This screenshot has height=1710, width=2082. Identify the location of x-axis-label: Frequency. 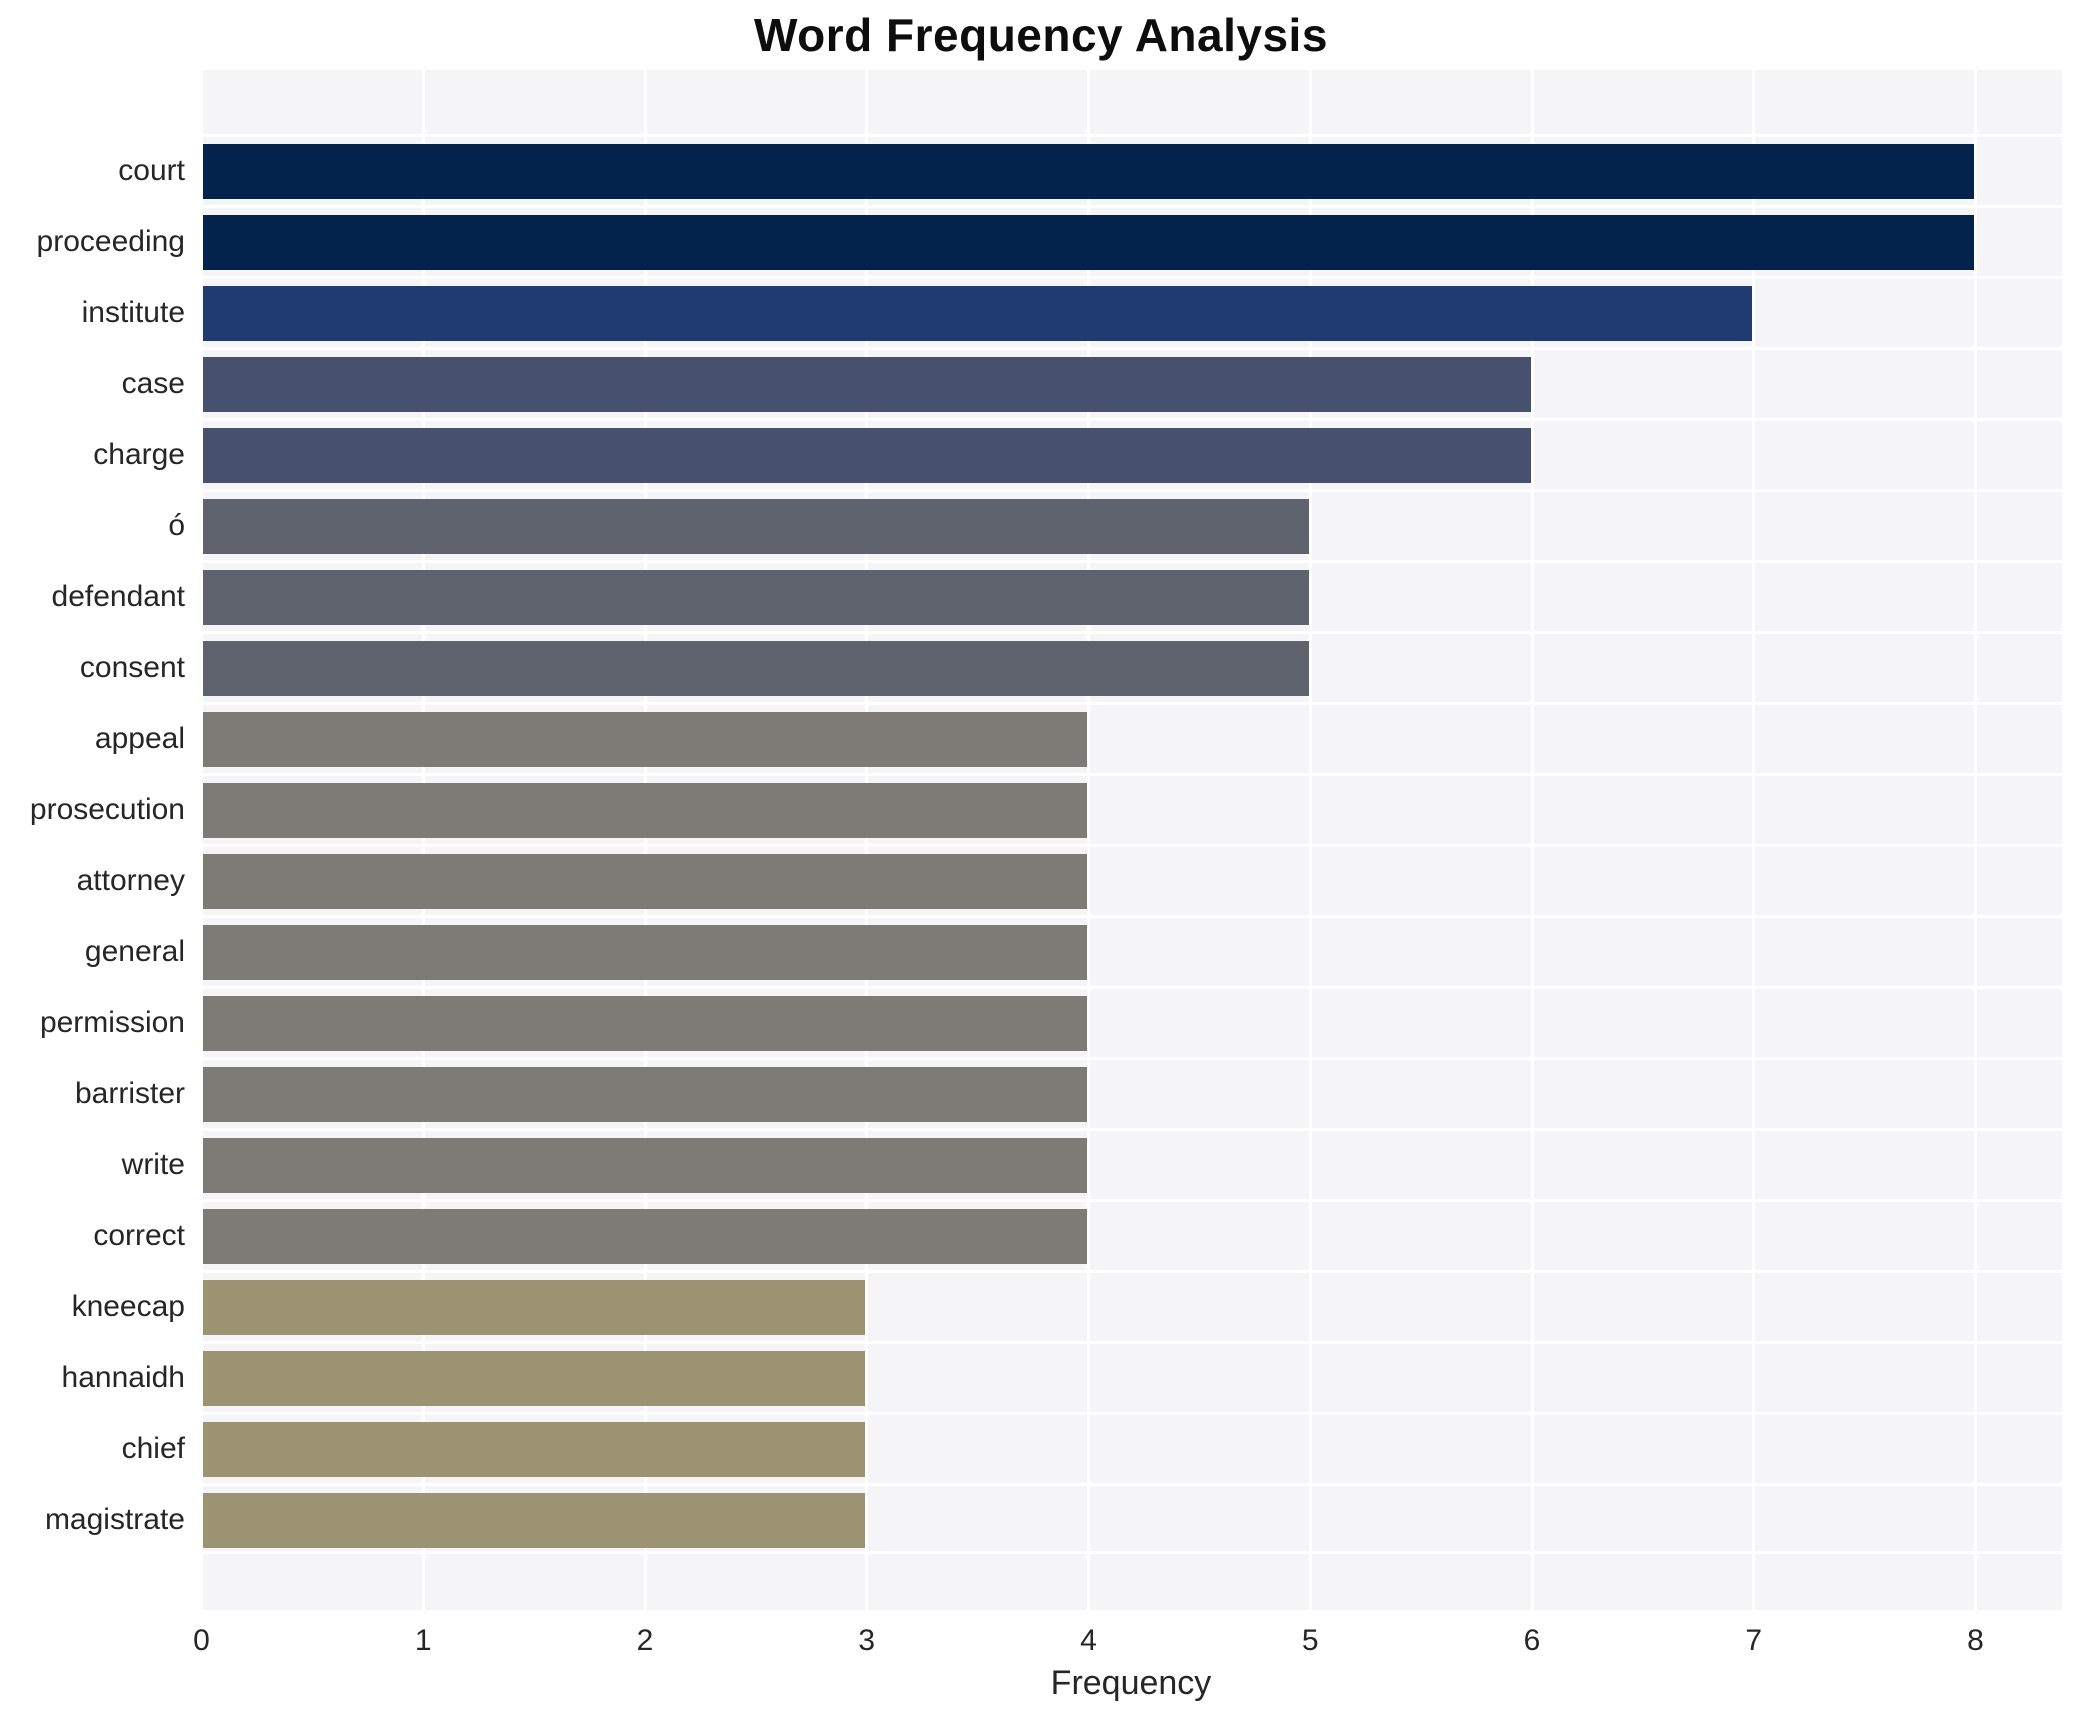
(1131, 1683).